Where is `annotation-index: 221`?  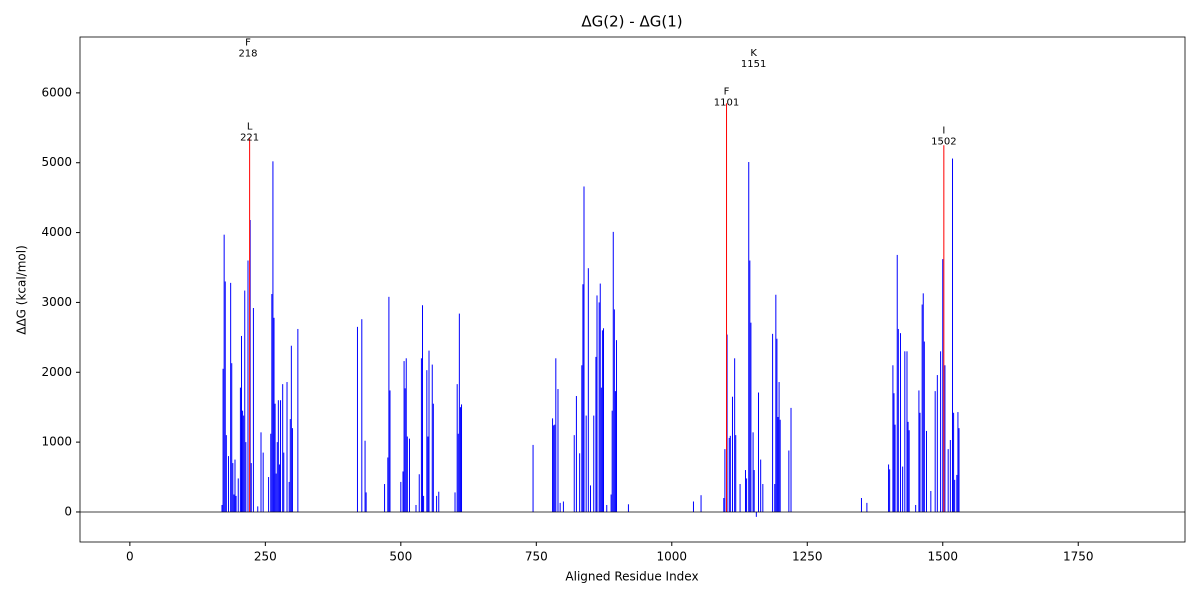 annotation-index: 221 is located at coordinates (249, 137).